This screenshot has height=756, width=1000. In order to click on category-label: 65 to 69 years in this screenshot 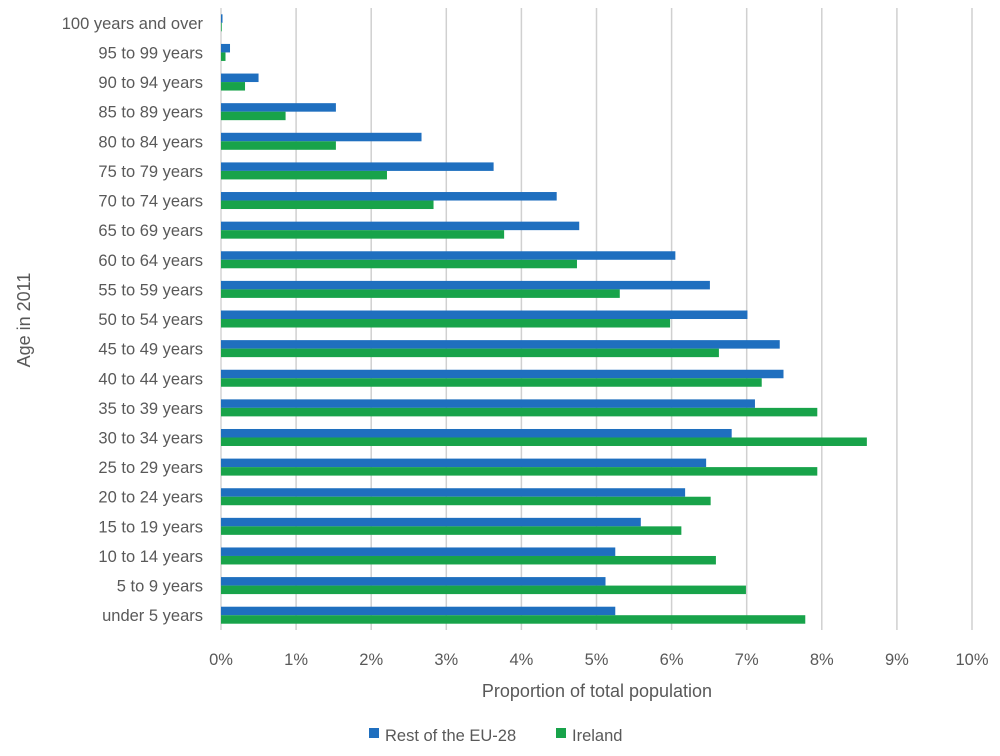, I will do `click(150, 231)`.